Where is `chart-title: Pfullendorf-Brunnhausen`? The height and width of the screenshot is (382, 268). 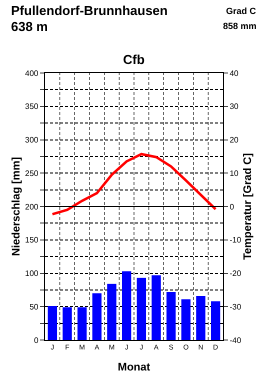
chart-title: Pfullendorf-Brunnhausen is located at coordinates (89, 10).